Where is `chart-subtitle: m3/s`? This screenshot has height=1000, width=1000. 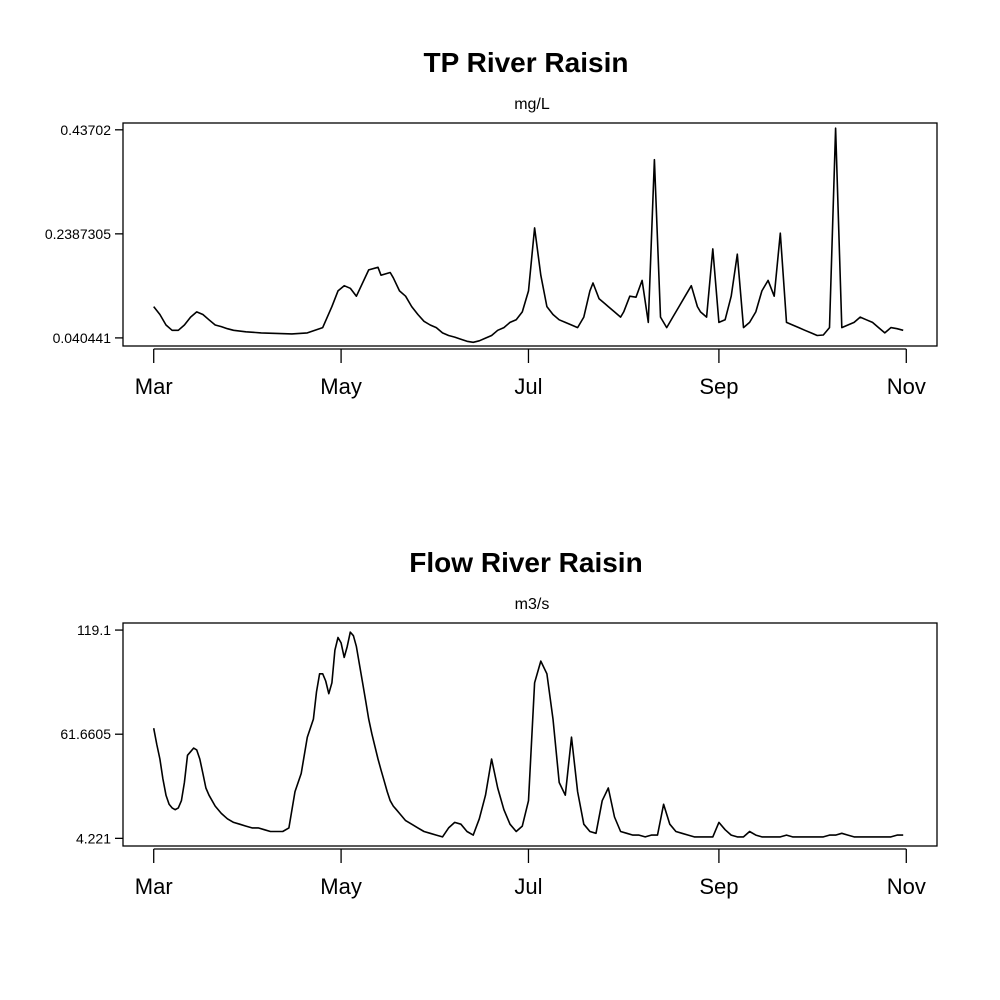
chart-subtitle: m3/s is located at coordinates (532, 604).